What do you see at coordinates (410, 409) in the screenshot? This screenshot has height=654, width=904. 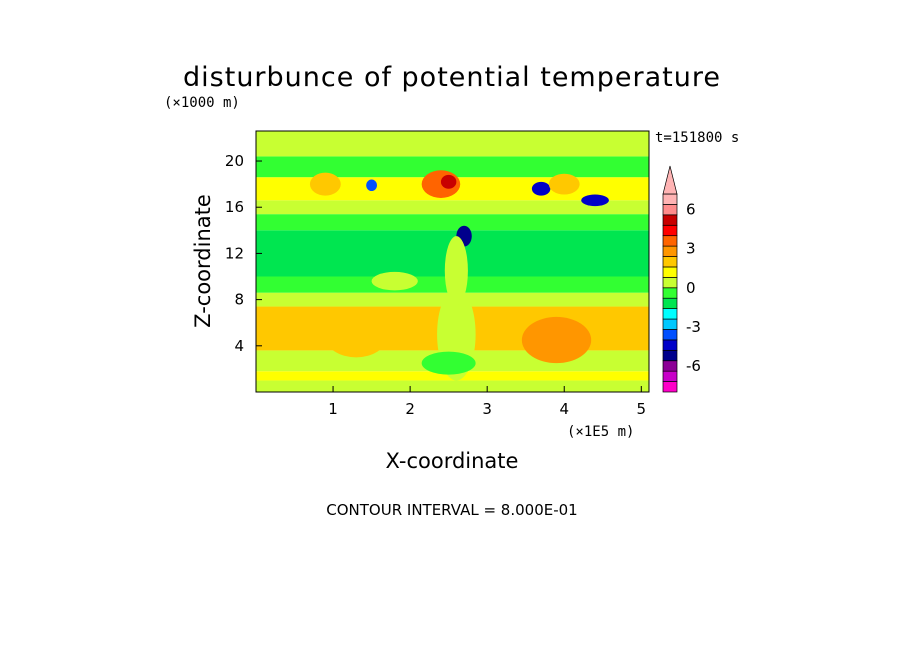 I see `x-tick-label: 2` at bounding box center [410, 409].